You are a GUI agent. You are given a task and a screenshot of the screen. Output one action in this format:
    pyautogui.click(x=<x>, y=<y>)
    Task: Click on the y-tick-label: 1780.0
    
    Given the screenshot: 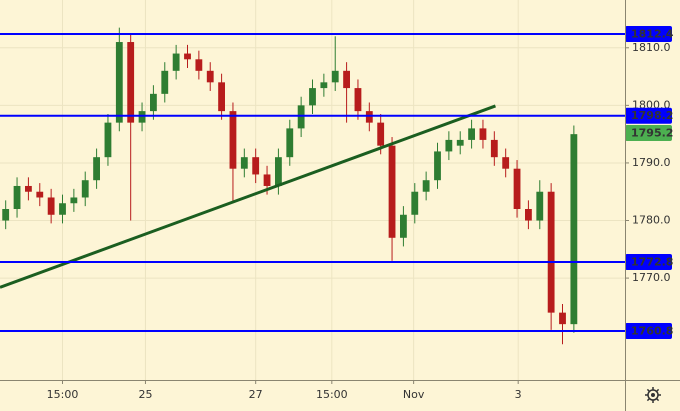 What is the action you would take?
    pyautogui.click(x=651, y=220)
    